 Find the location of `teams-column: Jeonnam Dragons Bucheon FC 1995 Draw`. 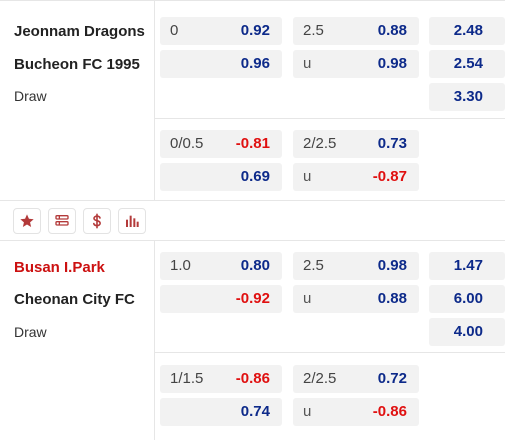

teams-column: Jeonnam Dragons Bucheon FC 1995 Draw is located at coordinates (77, 100).